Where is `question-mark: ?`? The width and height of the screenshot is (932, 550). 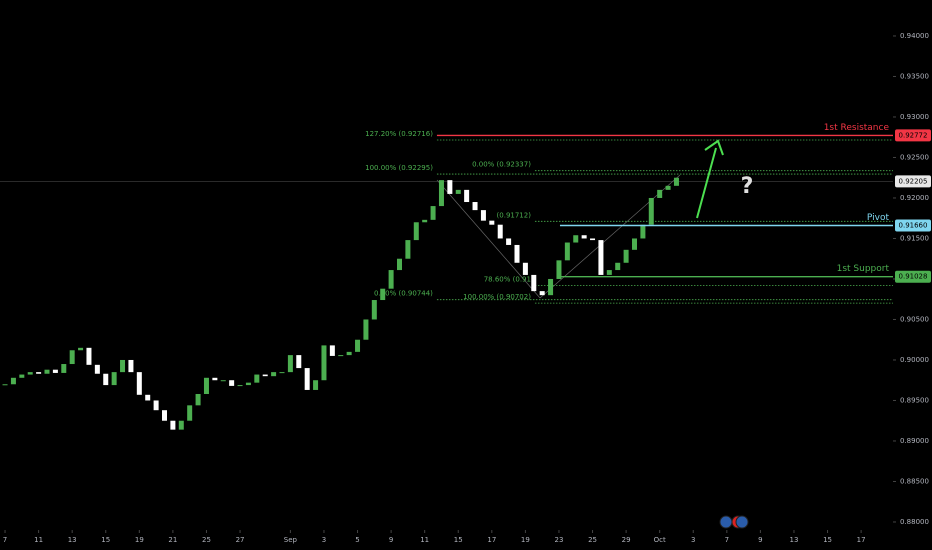
question-mark: ? is located at coordinates (747, 186).